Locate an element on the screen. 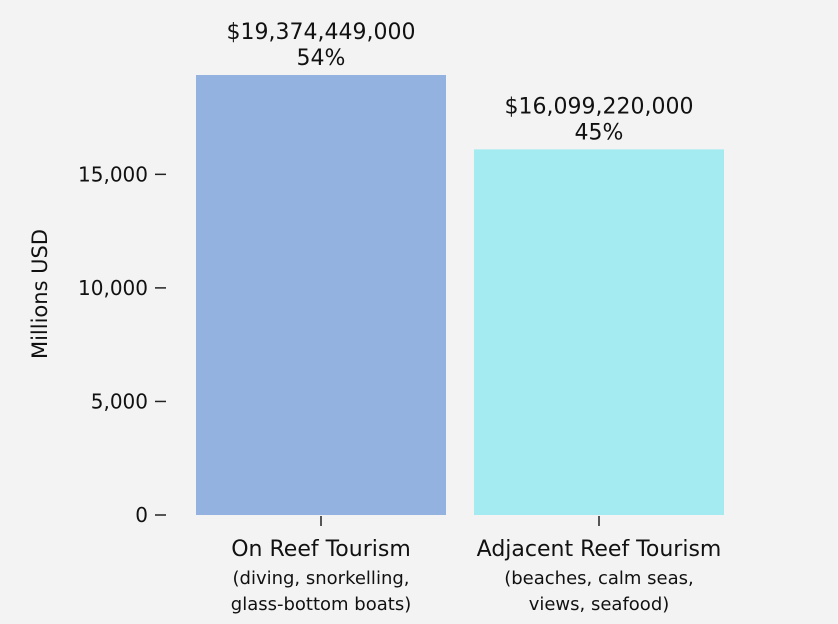  bar-percent-label: 54% is located at coordinates (321, 58).